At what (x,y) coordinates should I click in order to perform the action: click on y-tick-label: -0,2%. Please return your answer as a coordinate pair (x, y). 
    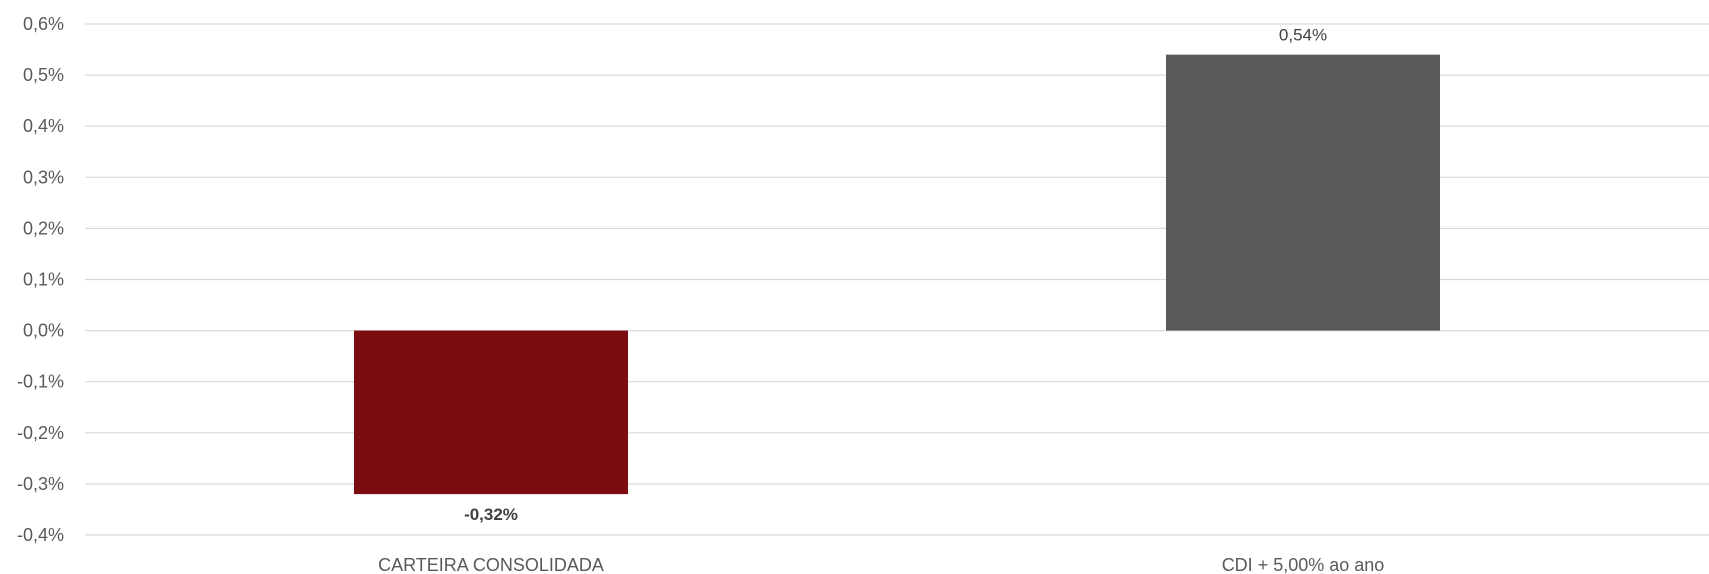
    Looking at the image, I should click on (40, 433).